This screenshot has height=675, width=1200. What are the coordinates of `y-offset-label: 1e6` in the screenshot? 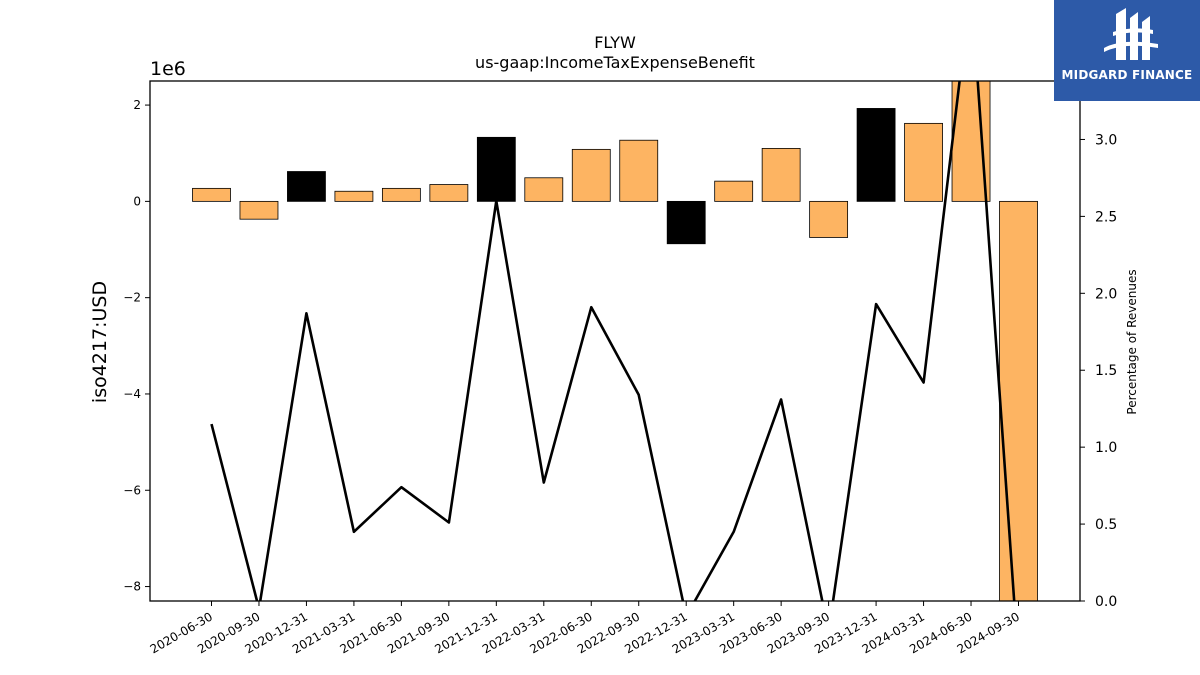 It's located at (168, 69).